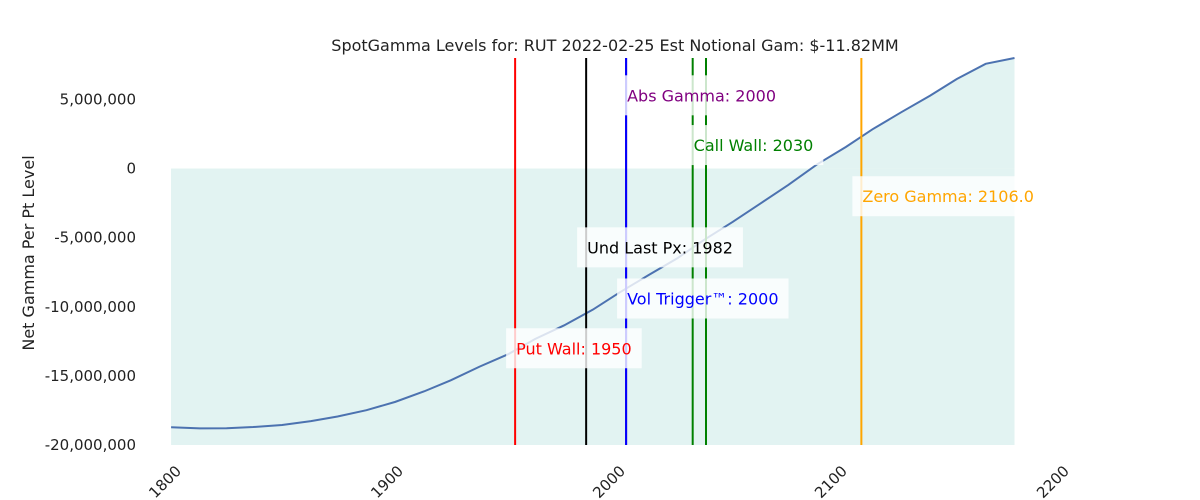  I want to click on y-tick-label: -5,000,000, so click(95, 238).